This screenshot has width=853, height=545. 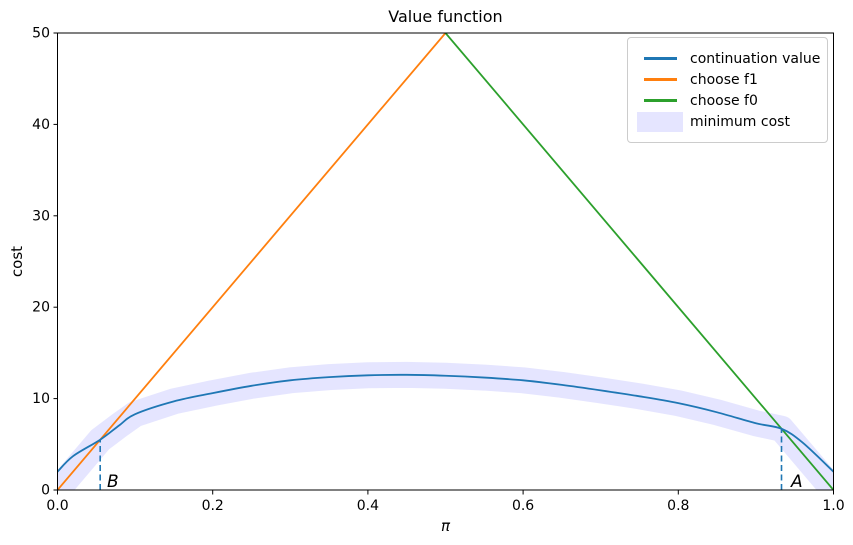 What do you see at coordinates (213, 506) in the screenshot?
I see `x-tick-label: 0.2` at bounding box center [213, 506].